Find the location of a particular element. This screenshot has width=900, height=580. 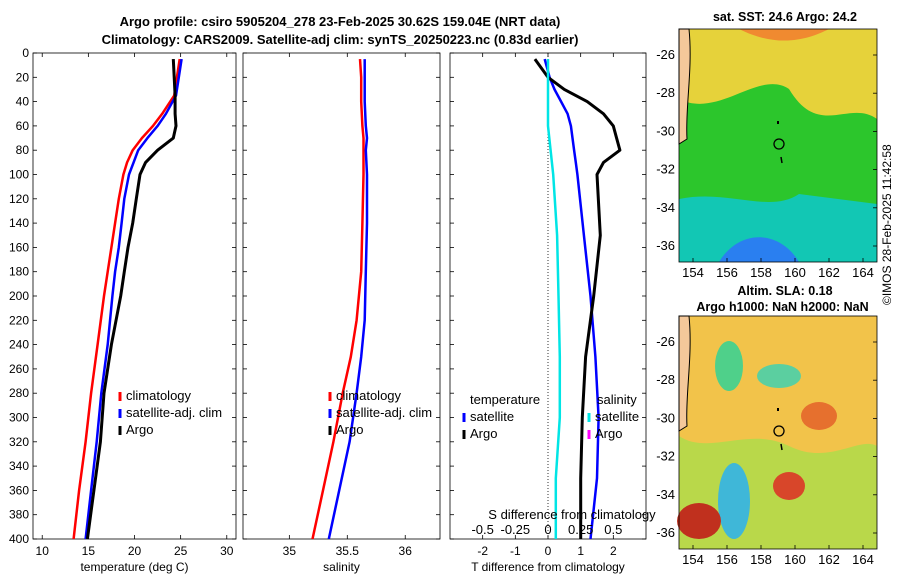

salinity-difference-xlabel: S difference from climatology is located at coordinates (572, 514).